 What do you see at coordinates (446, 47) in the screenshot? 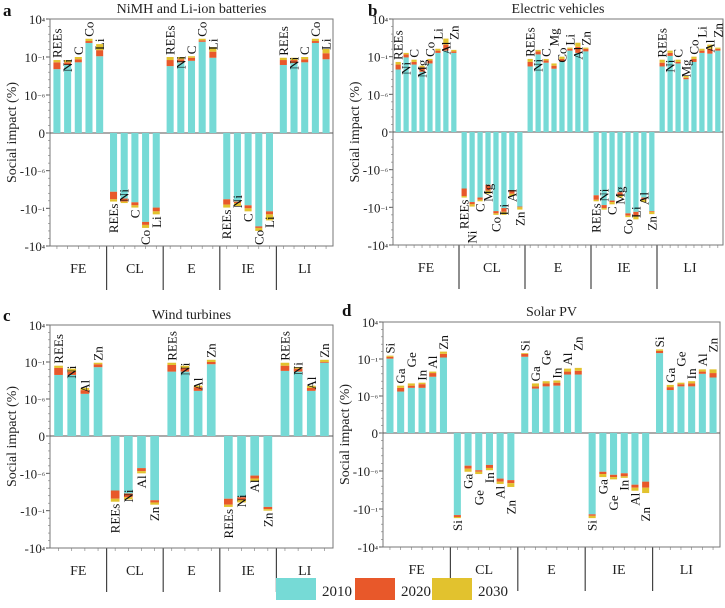
I see `bar-2020-FE-Al` at bounding box center [446, 47].